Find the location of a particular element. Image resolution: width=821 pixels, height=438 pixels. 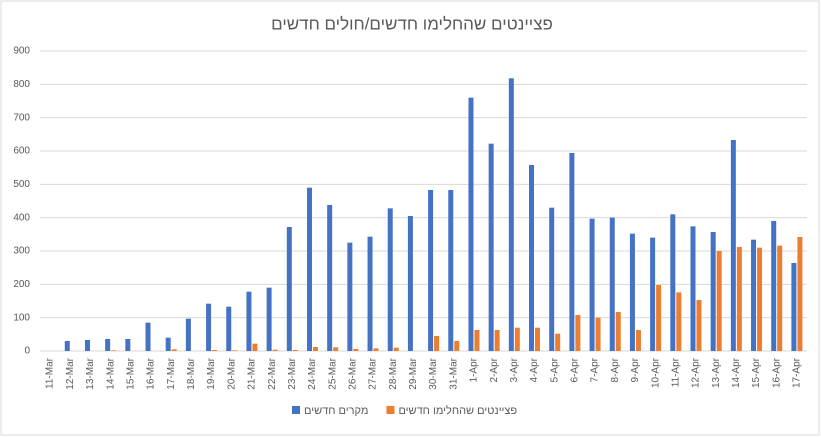

y-tick-label: 200 is located at coordinates (21, 284).